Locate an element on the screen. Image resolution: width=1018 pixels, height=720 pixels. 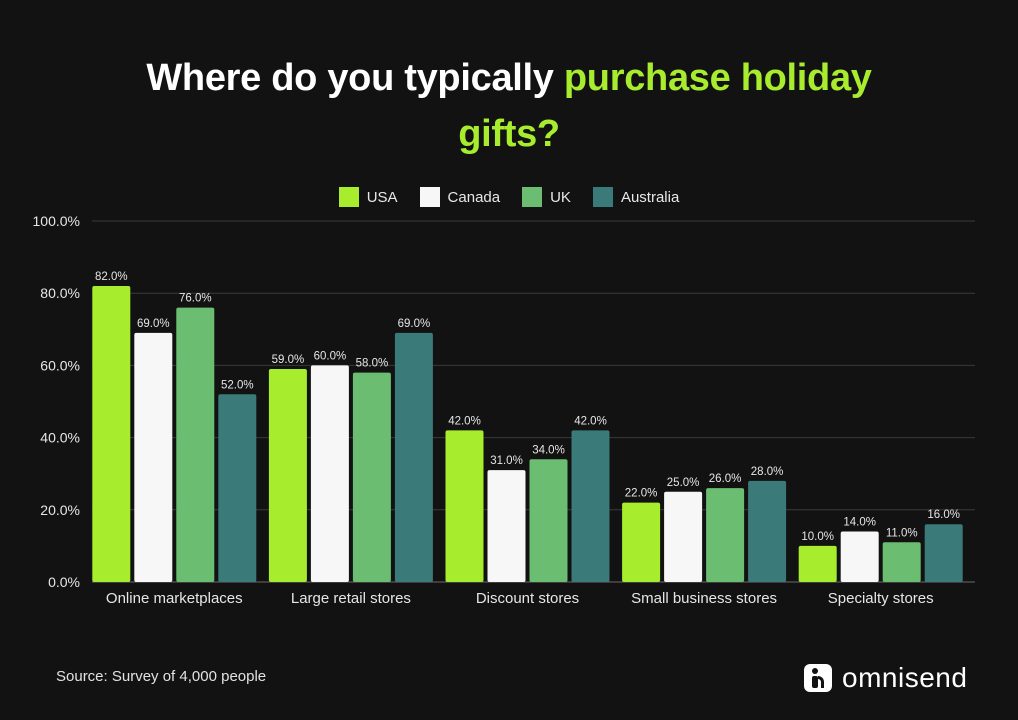
data-label: 28.0% is located at coordinates (767, 472).